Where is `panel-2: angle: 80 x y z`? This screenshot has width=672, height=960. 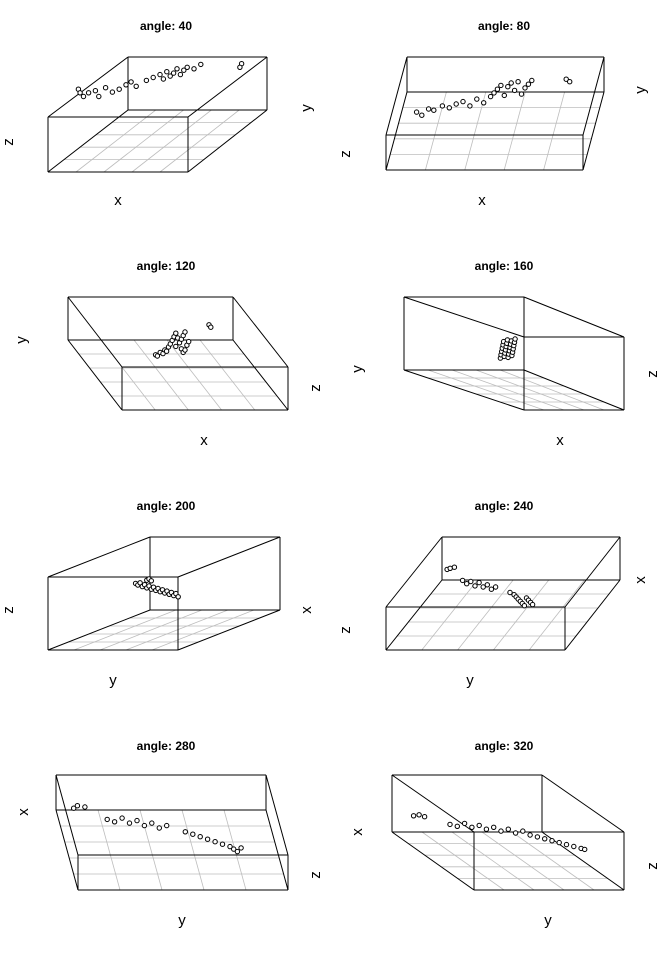
panel-2: angle: 80 x y z is located at coordinates (493, 114).